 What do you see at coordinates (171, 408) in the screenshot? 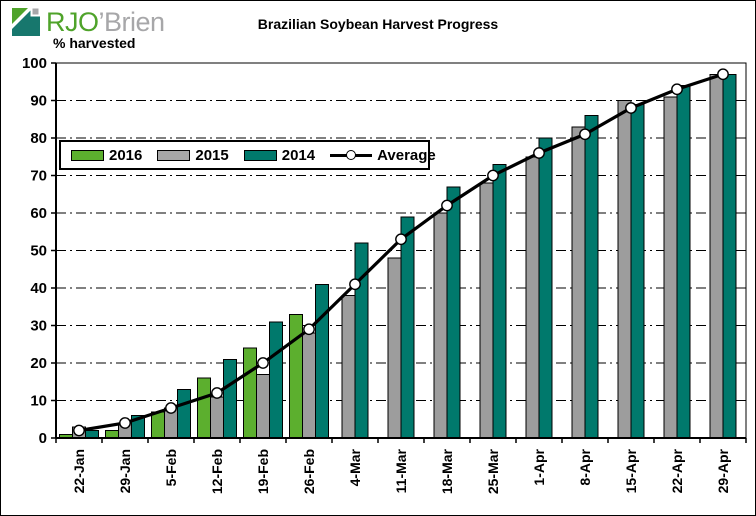
I see `avg-marker-5-Feb` at bounding box center [171, 408].